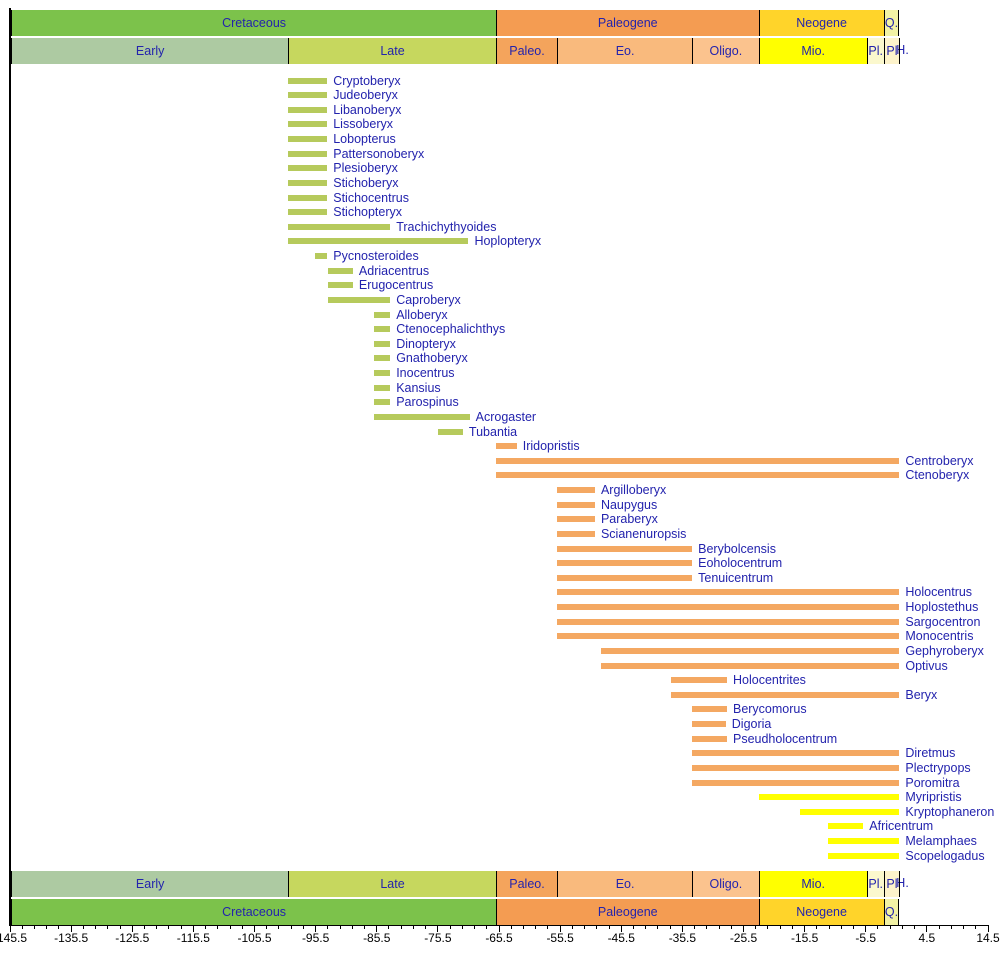  What do you see at coordinates (418, 387) in the screenshot?
I see `taxon-label-kansius: Kansius` at bounding box center [418, 387].